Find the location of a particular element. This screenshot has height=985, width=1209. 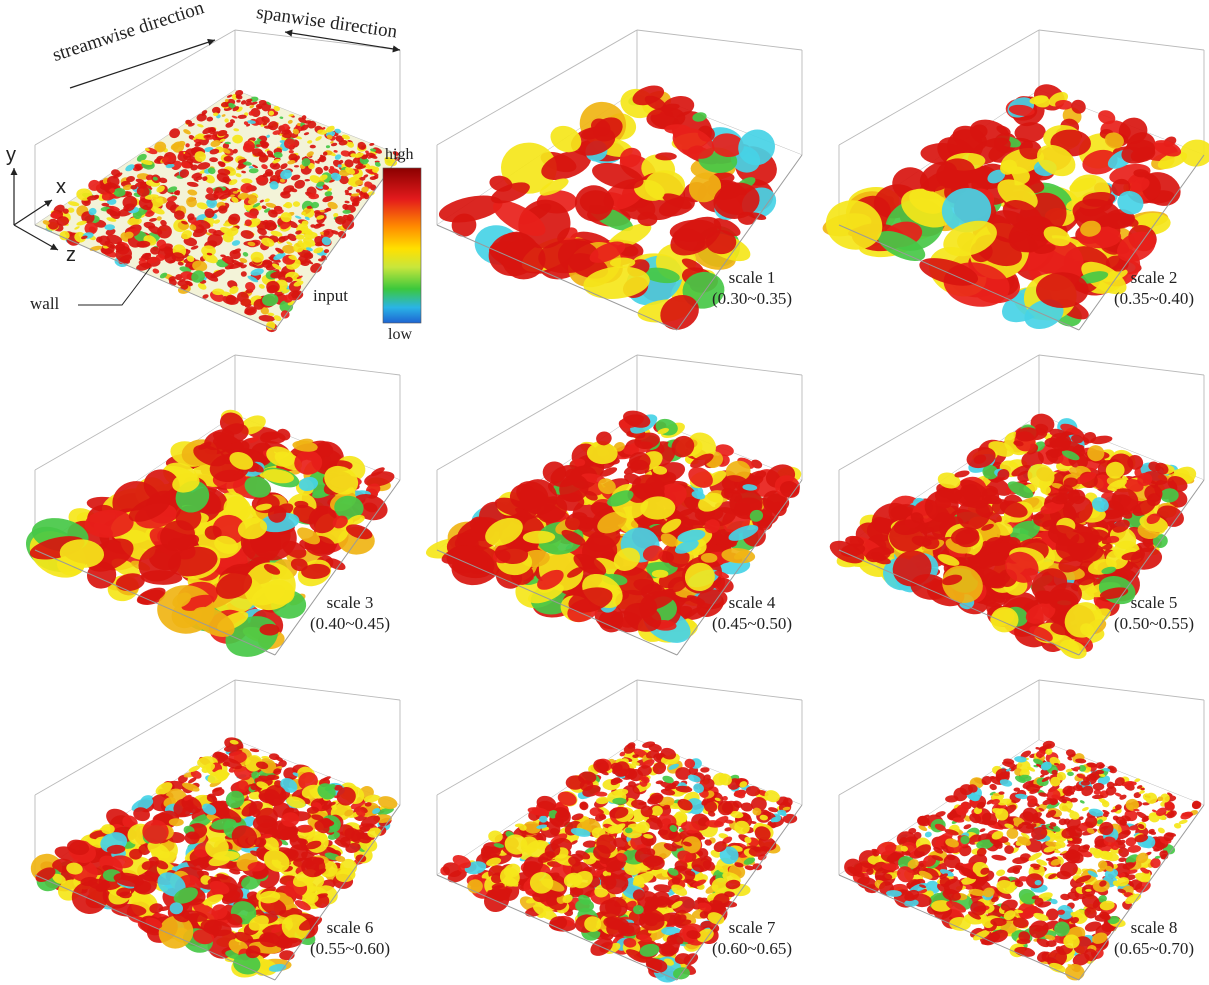

colorbar-high-label: high is located at coordinates (399, 154).